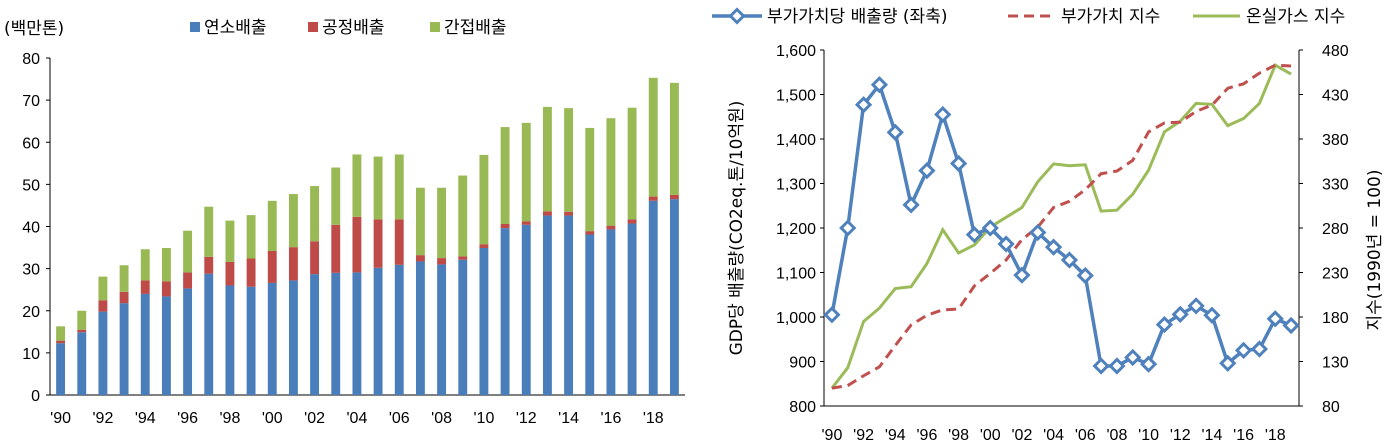  Describe the element at coordinates (35, 396) in the screenshot. I see `y-tick-label: 0` at that location.